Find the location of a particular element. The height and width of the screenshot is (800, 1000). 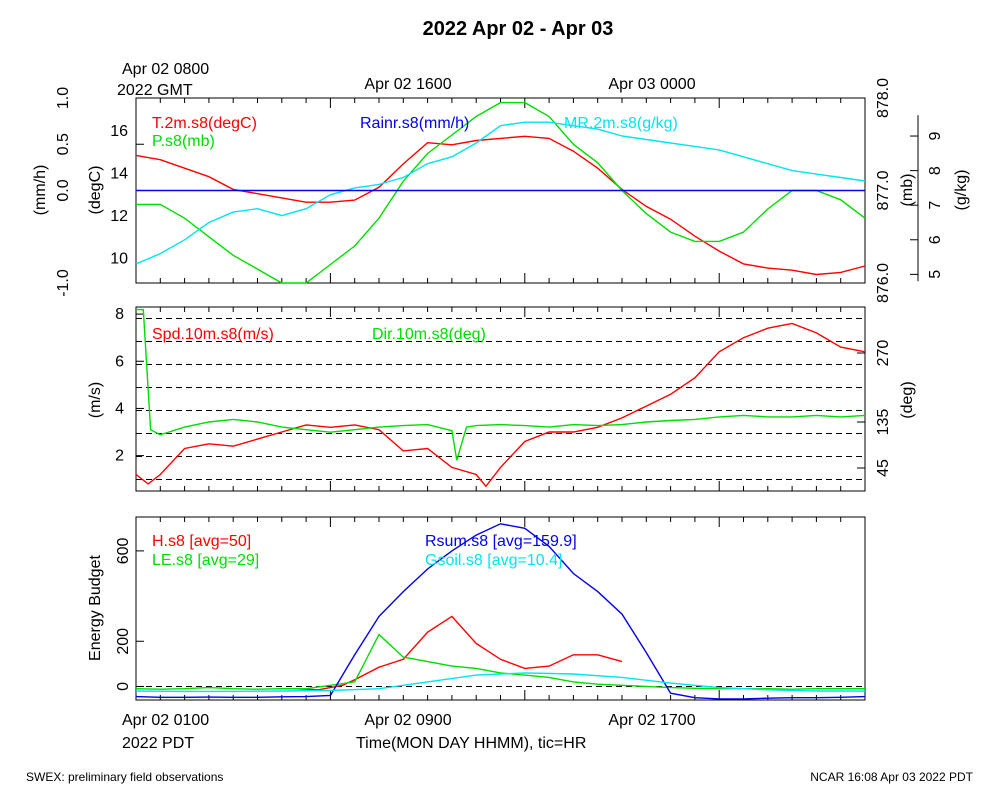

y-tick-label: 14 is located at coordinates (119, 173).